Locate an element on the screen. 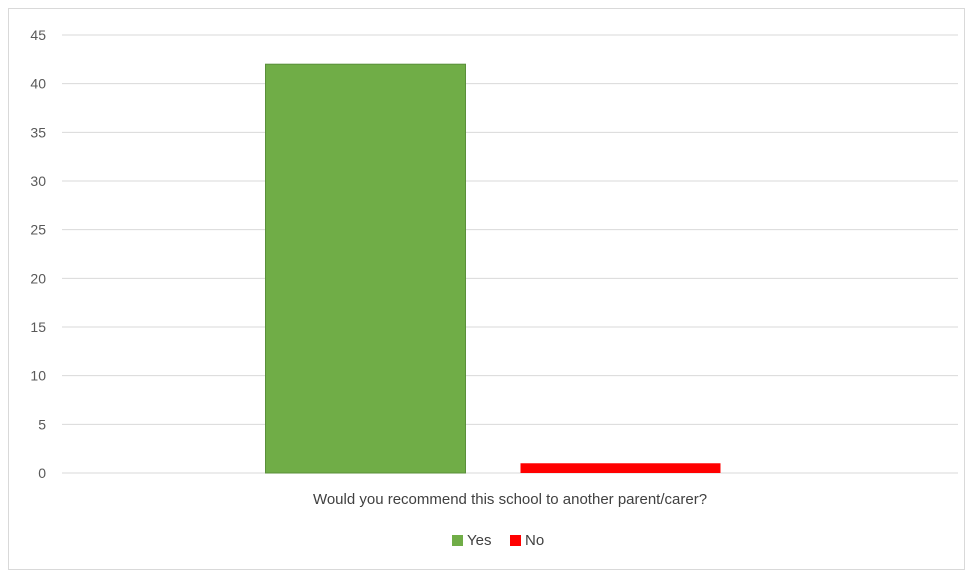 The image size is (969, 574). y-tick-label: 10 is located at coordinates (38, 376).